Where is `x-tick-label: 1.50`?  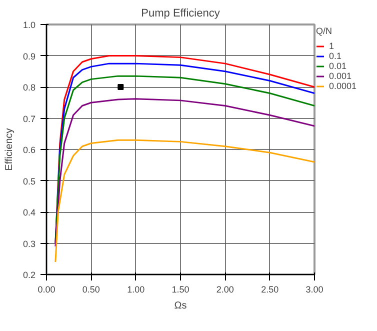 x-tick-label: 1.50 is located at coordinates (181, 289).